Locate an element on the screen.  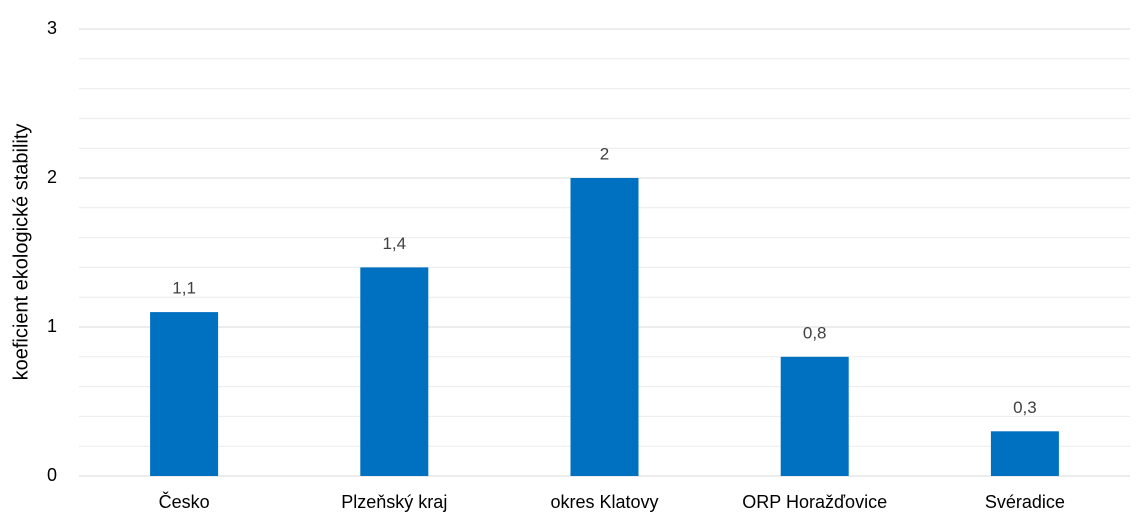
x-tick-label: Svéradice is located at coordinates (1025, 502).